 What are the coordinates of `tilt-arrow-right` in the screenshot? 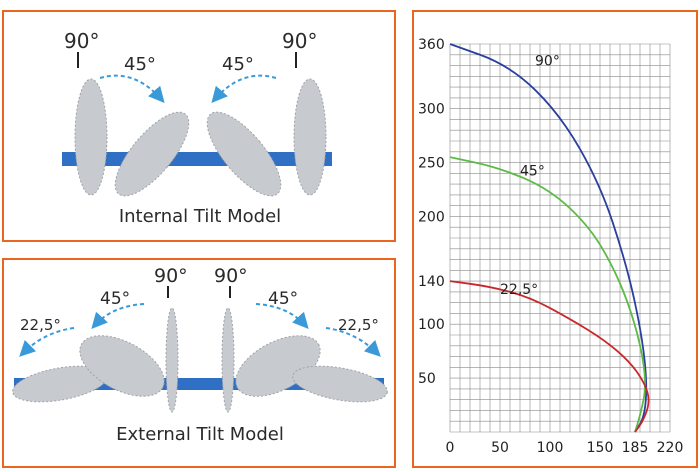 It's located at (244, 89).